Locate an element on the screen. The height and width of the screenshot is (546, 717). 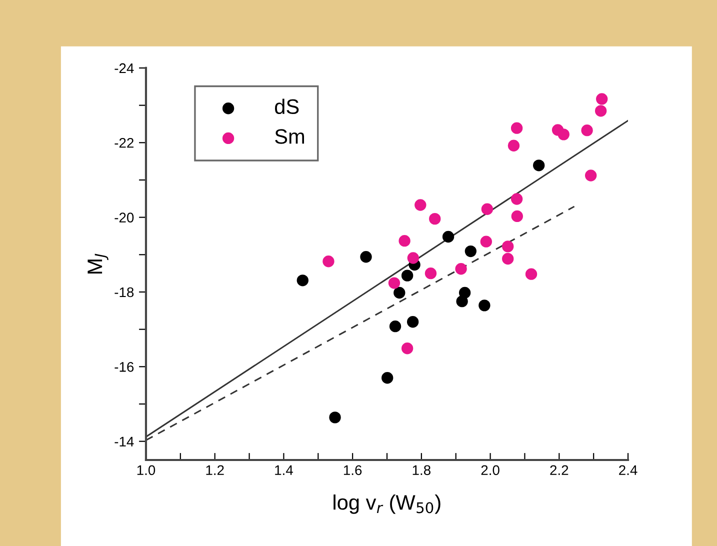
y-tick-label: -14 is located at coordinates (124, 441).